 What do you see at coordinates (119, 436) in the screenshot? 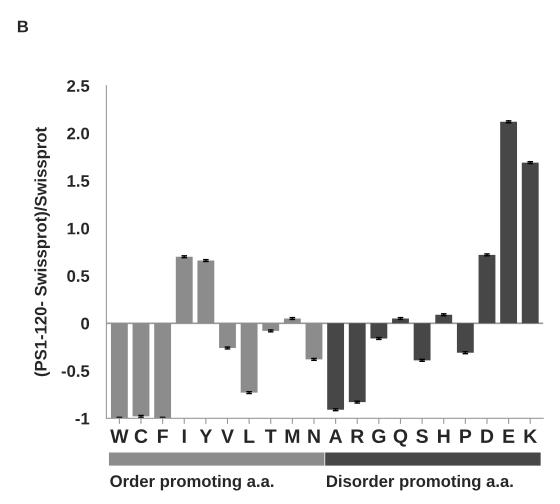
I see `x-tick-label: W` at bounding box center [119, 436].